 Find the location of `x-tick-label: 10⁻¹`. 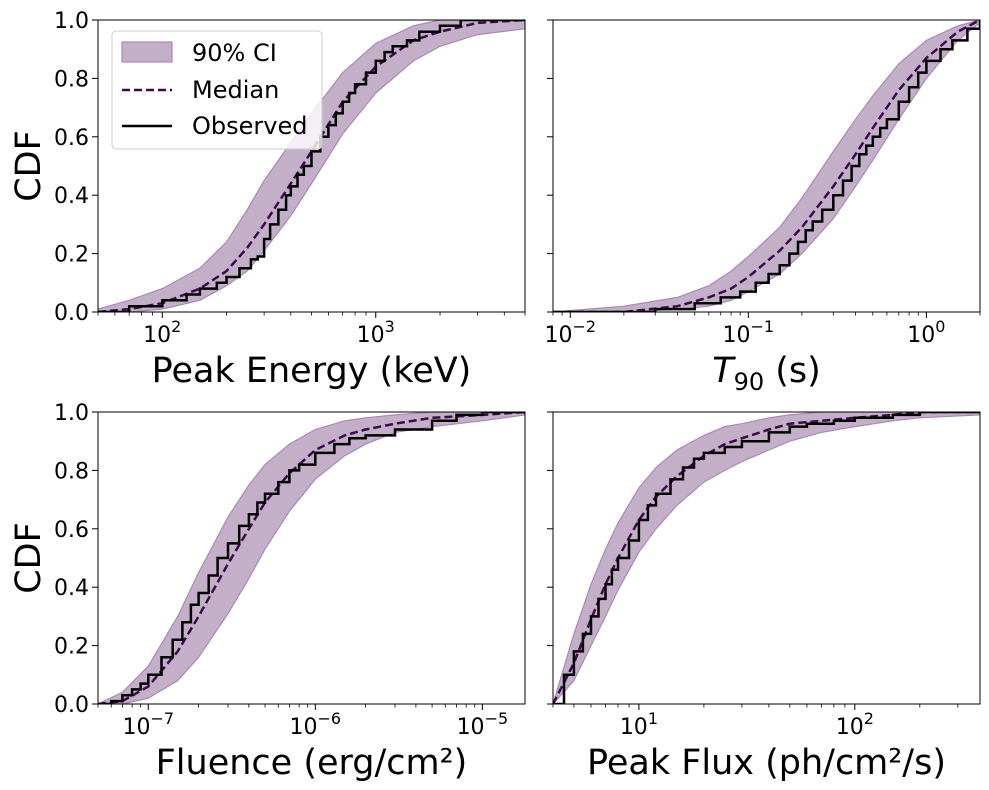

x-tick-label: 10⁻¹ is located at coordinates (749, 332).